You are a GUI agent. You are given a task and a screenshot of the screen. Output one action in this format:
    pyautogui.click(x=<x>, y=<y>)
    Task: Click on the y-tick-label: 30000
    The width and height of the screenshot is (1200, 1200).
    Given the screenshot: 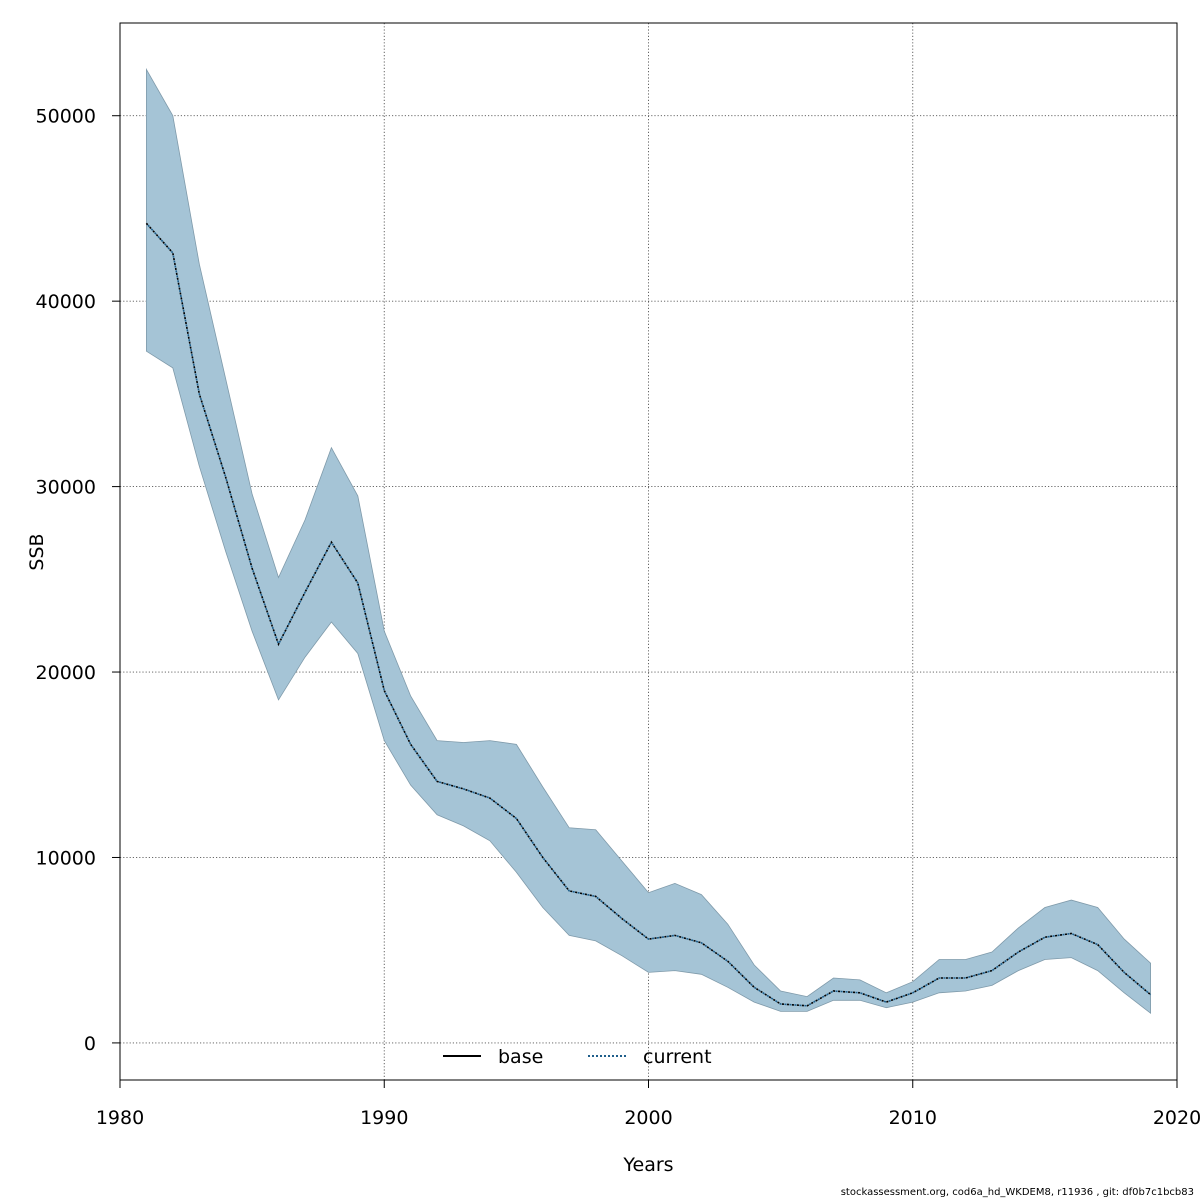 What is the action you would take?
    pyautogui.click(x=66, y=488)
    